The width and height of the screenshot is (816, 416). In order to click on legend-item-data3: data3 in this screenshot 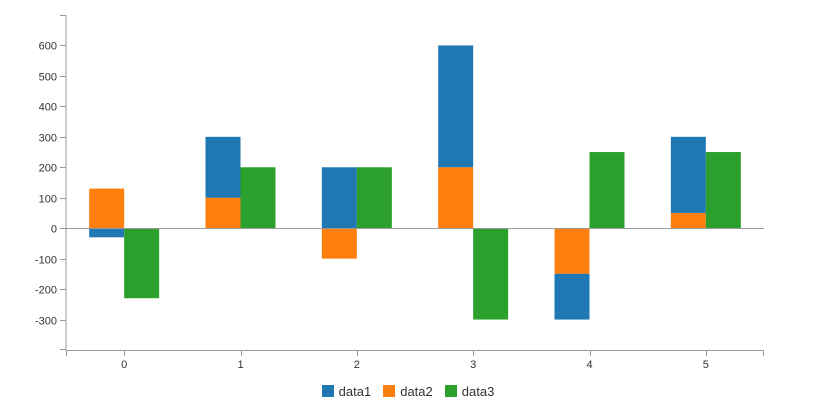, I will do `click(469, 391)`.